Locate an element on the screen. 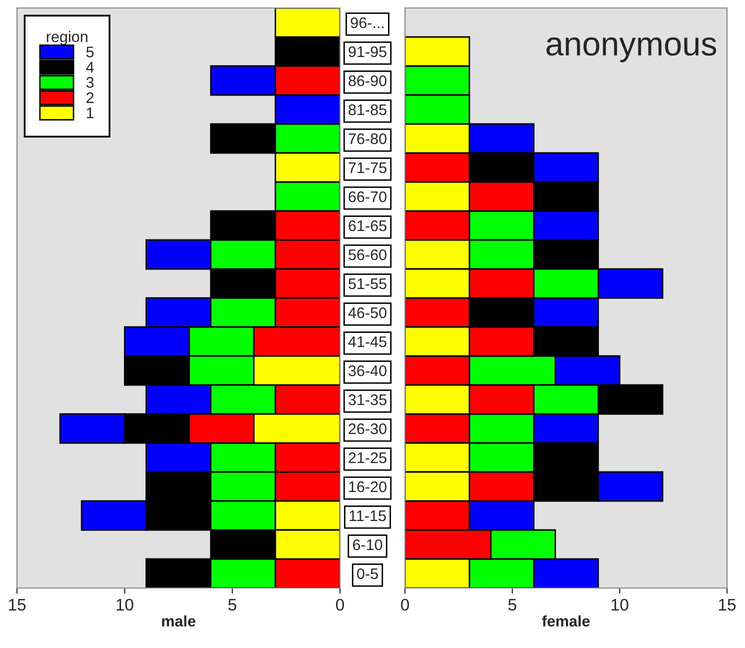  legend-label: 5 is located at coordinates (90, 52).